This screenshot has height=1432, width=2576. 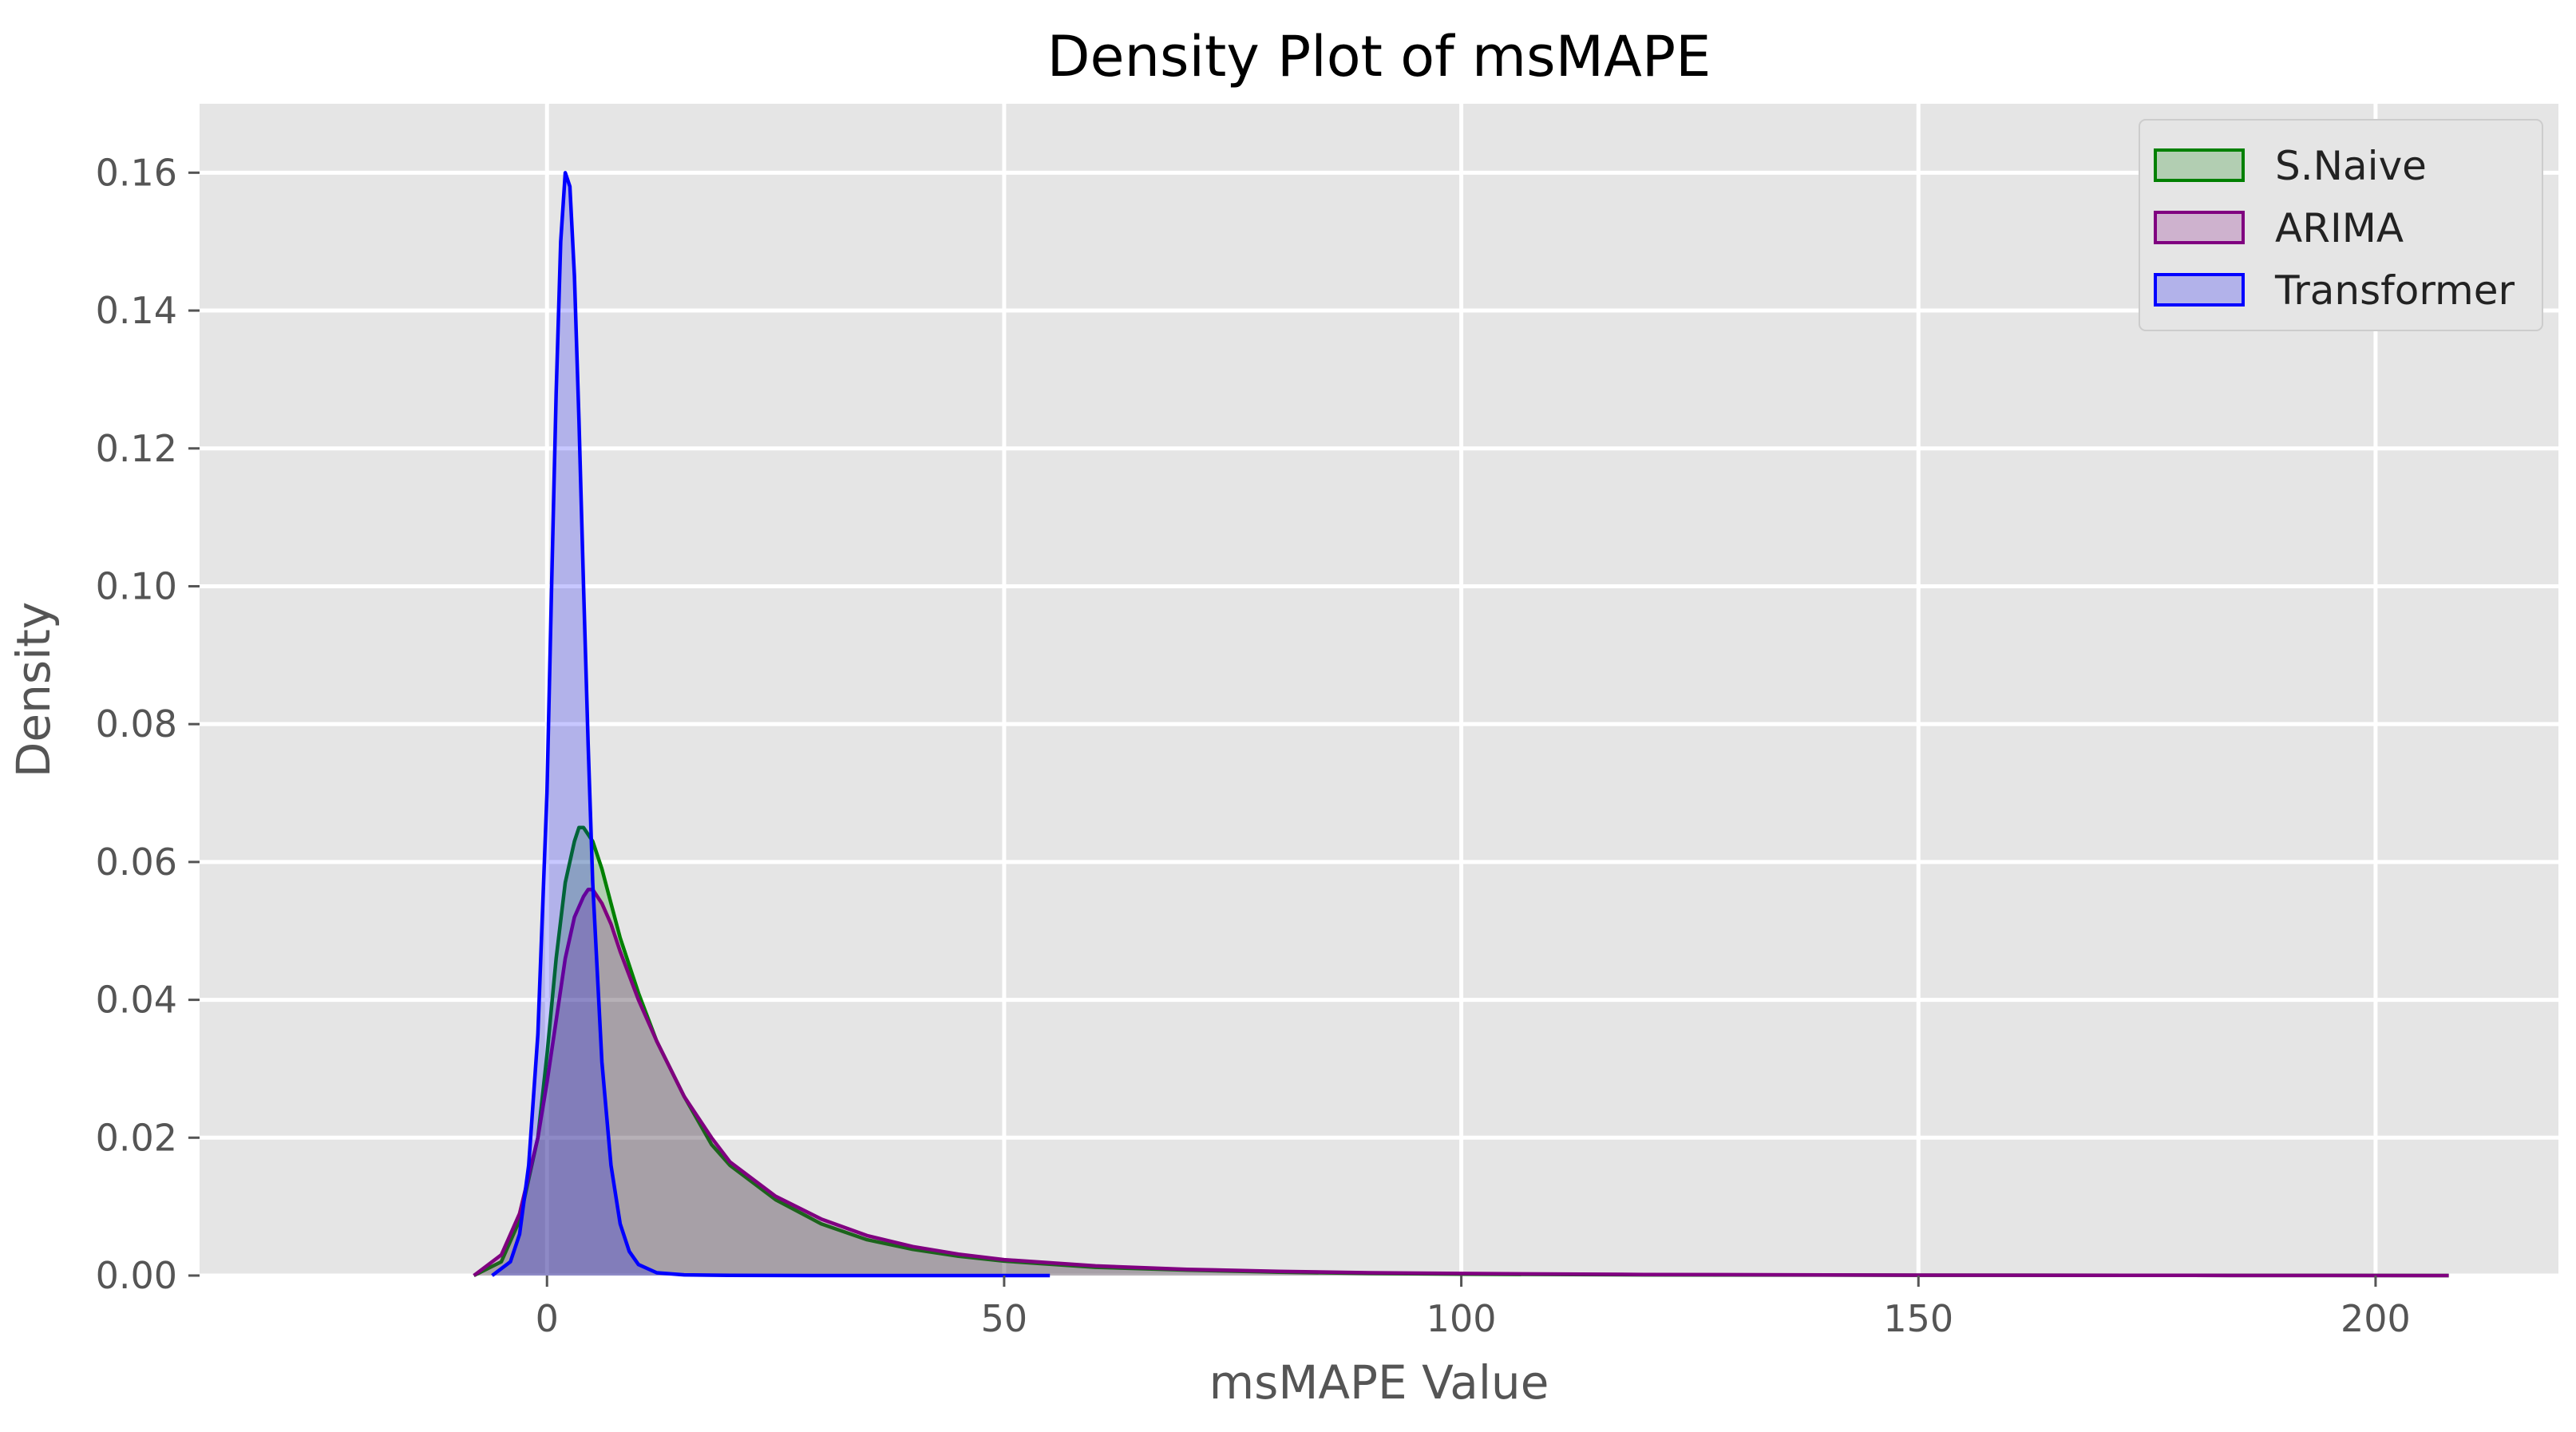 What do you see at coordinates (2394, 290) in the screenshot?
I see `legend-label-transformer: Transformer` at bounding box center [2394, 290].